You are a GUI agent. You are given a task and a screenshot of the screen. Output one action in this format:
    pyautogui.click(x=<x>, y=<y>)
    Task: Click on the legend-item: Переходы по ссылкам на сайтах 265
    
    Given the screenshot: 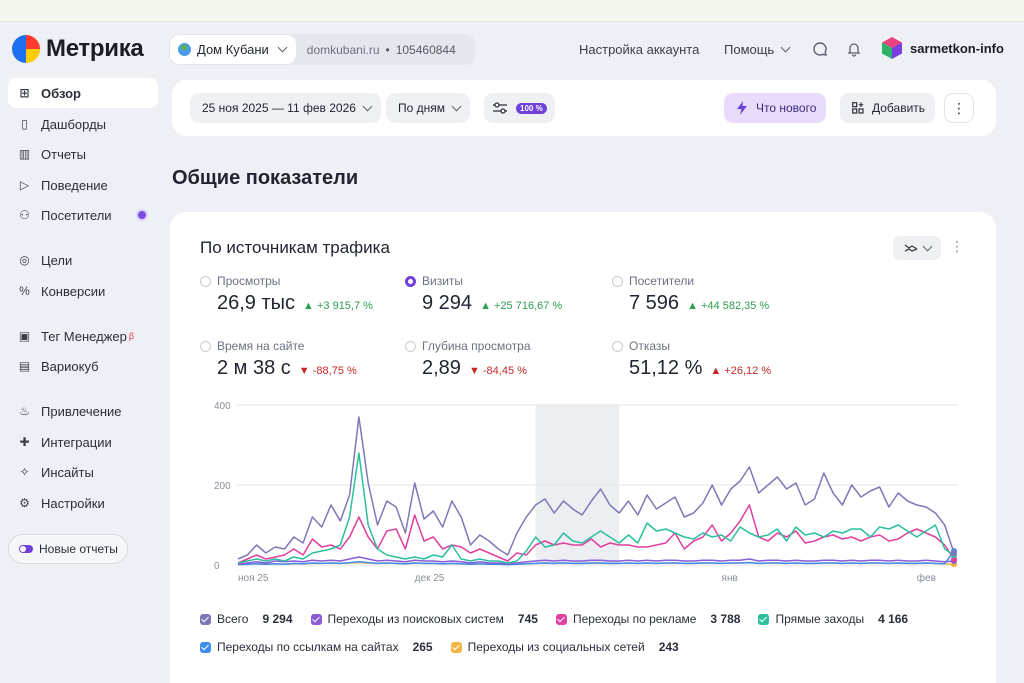 What is the action you would take?
    pyautogui.click(x=316, y=647)
    